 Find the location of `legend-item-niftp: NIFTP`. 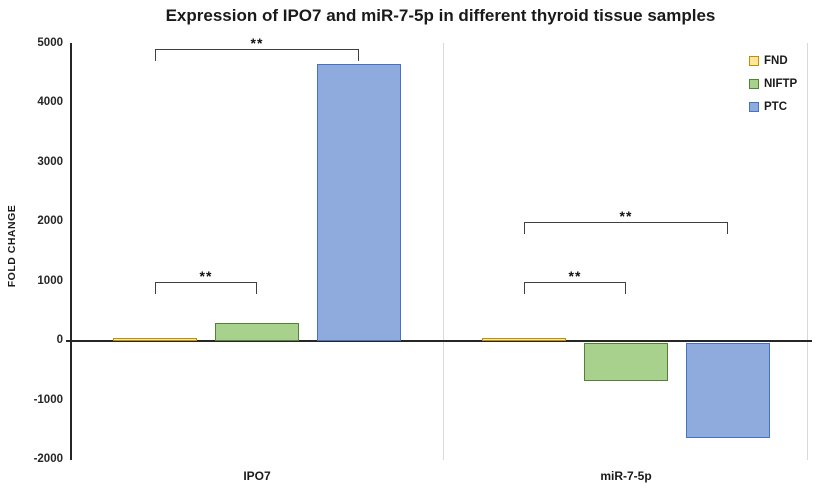

legend-item-niftp: NIFTP is located at coordinates (773, 84).